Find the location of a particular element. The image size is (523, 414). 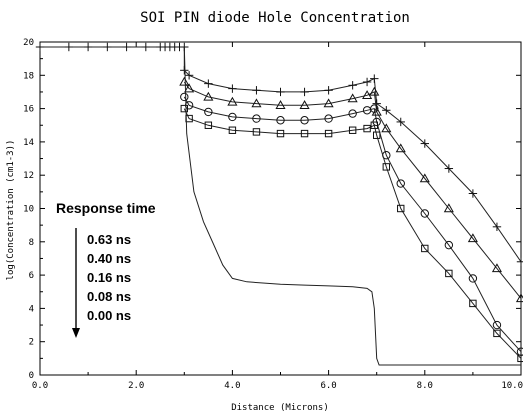

y-tick-label: 4 is located at coordinates (31, 309).